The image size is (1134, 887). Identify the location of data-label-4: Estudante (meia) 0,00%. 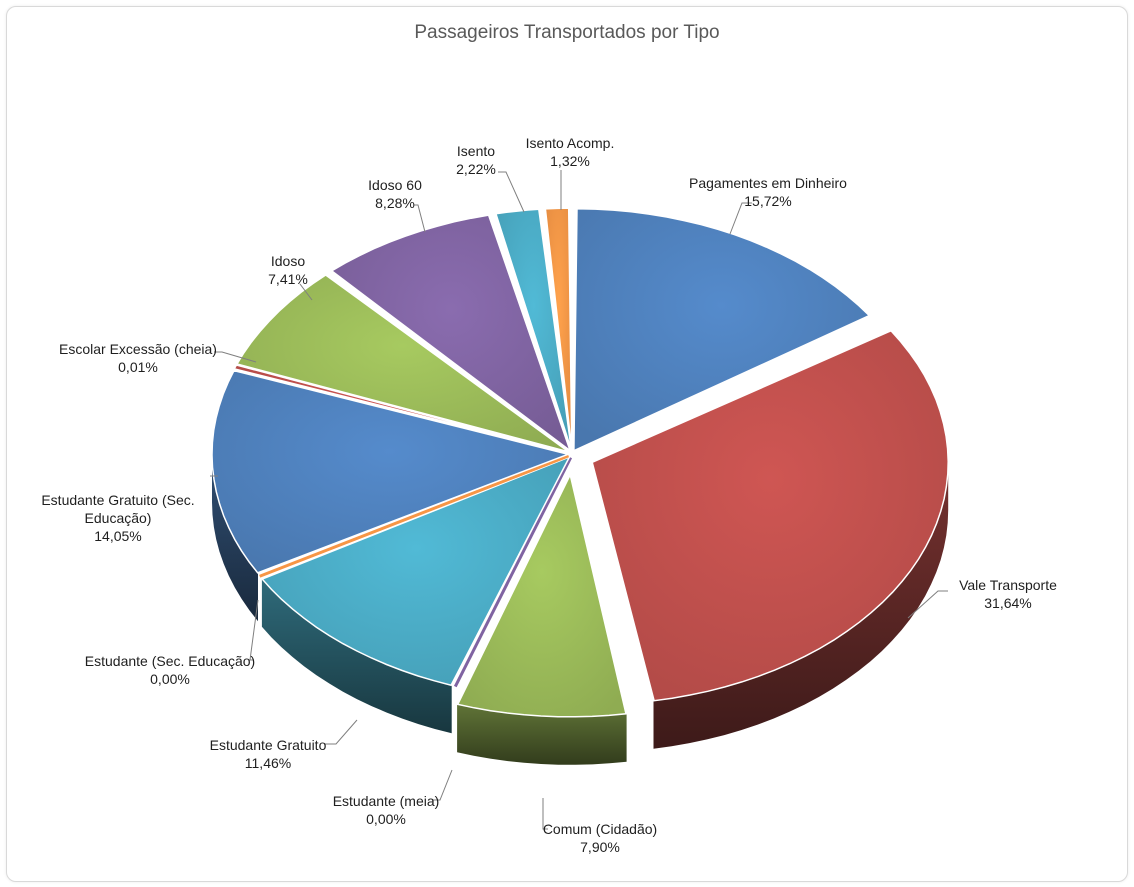
(386, 810).